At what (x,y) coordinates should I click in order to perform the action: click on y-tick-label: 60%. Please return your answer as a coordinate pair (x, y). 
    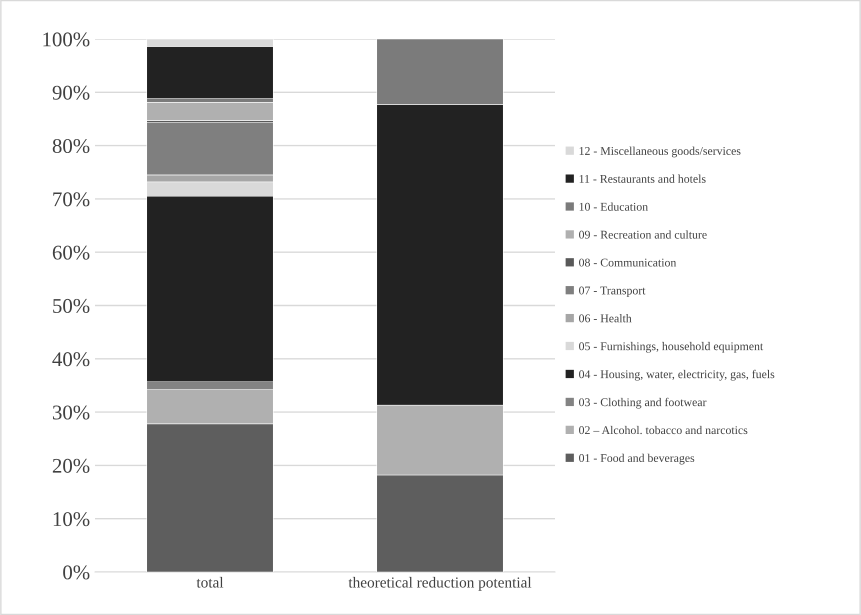
    Looking at the image, I should click on (71, 253).